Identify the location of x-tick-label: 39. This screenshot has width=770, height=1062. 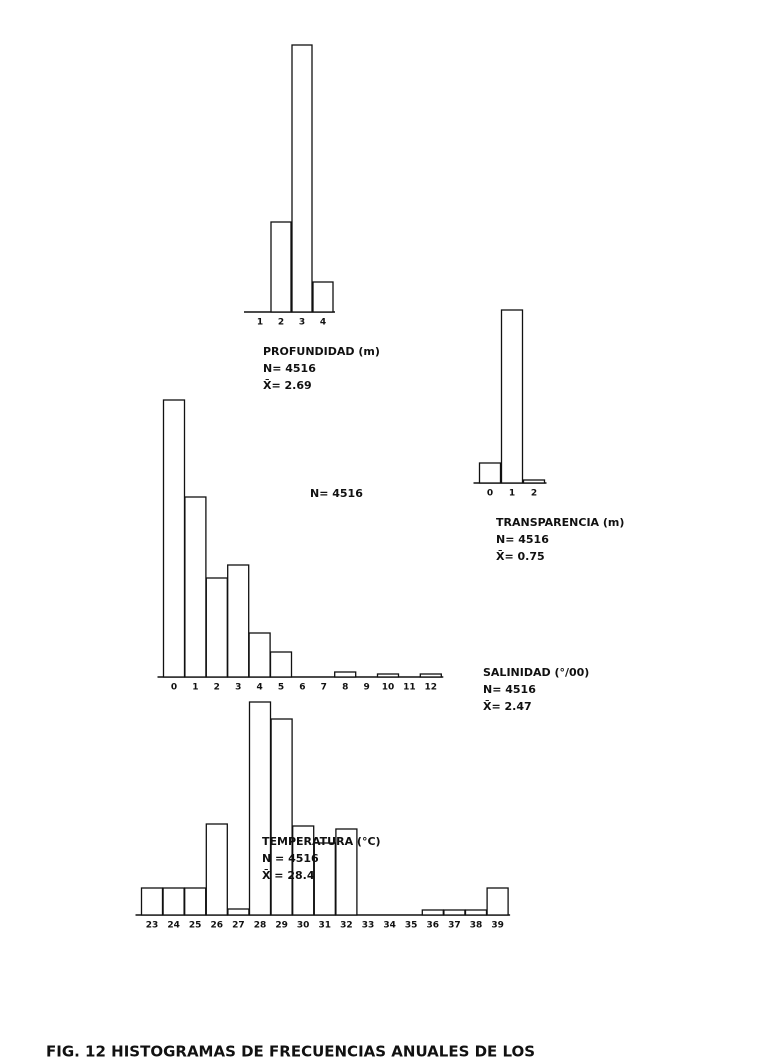
(497, 926).